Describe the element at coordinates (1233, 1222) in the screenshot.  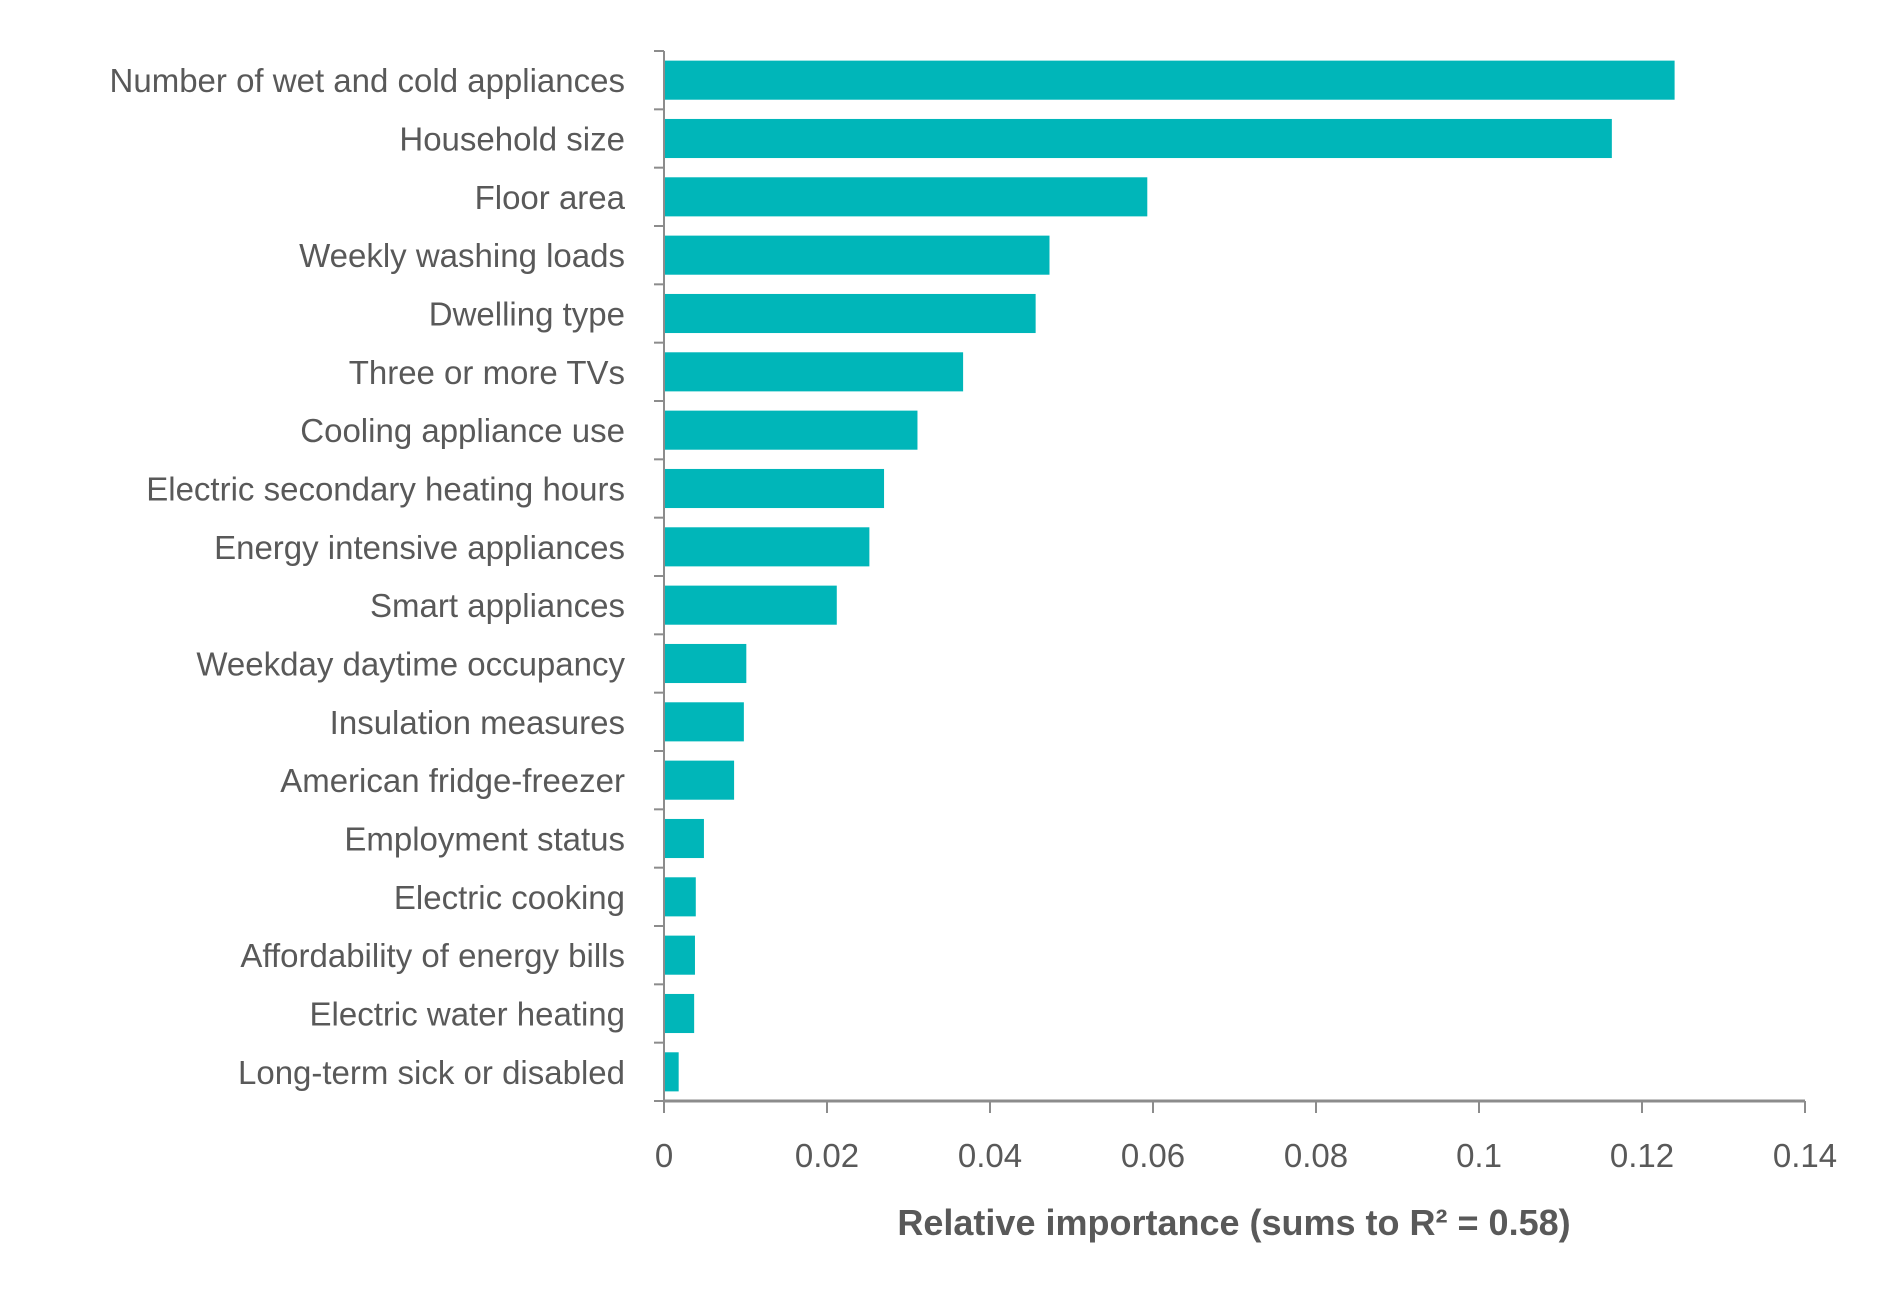
I see `x-axis-title: Relative importance (sums to R² = 0.58)` at that location.